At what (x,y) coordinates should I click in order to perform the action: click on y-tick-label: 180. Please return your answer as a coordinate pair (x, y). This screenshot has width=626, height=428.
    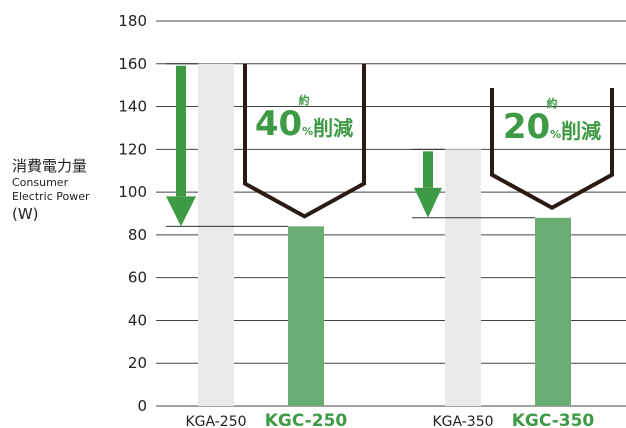
    Looking at the image, I should click on (132, 21).